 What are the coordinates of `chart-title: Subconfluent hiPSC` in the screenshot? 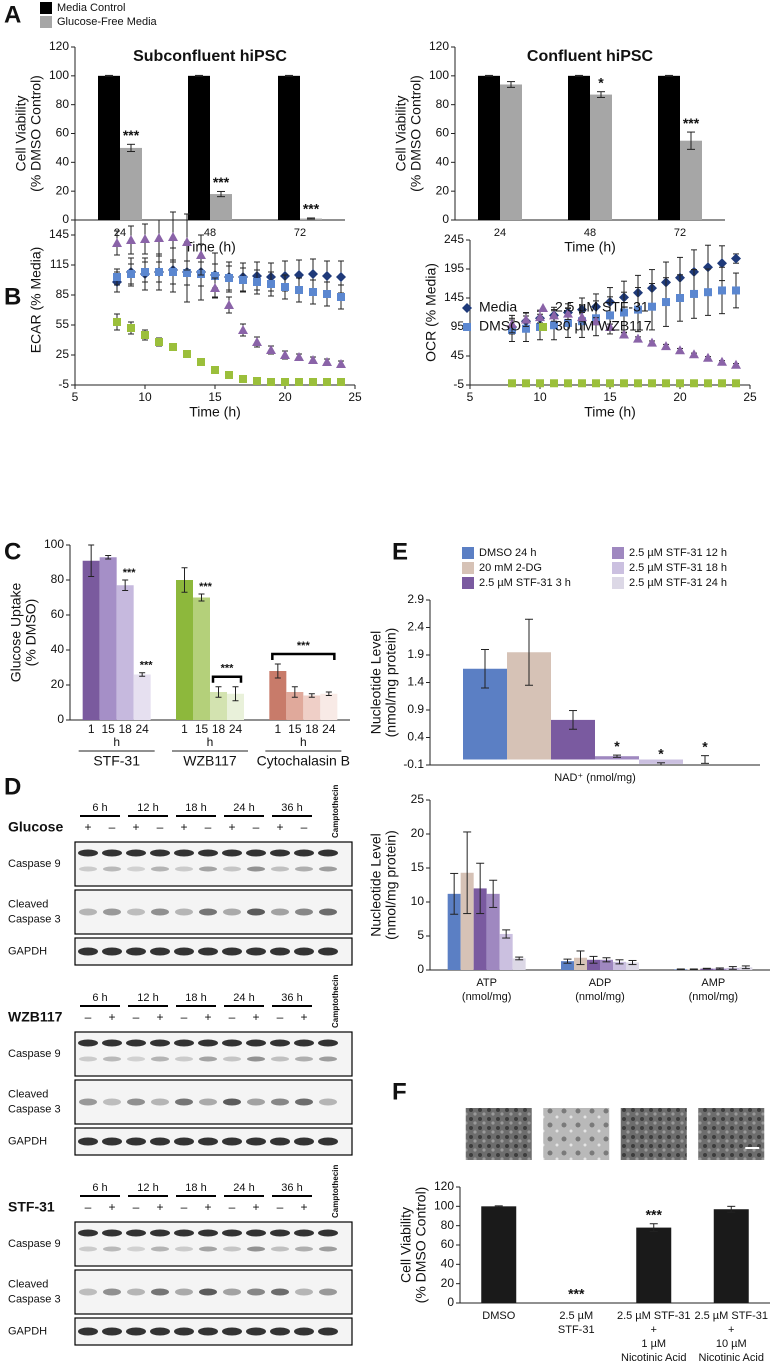 It's located at (210, 56).